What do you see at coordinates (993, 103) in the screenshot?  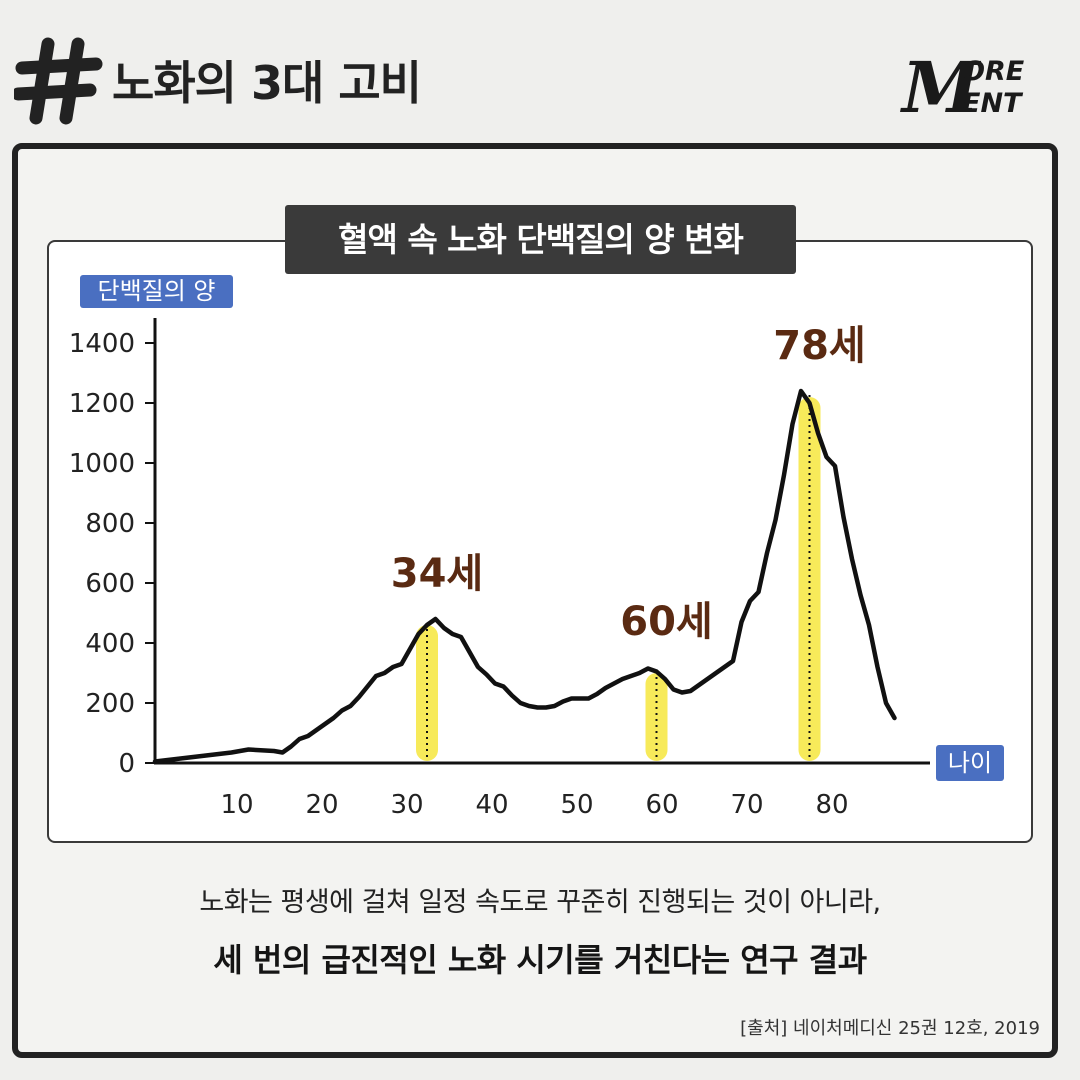 I see `logo-text-bottom: ENT` at bounding box center [993, 103].